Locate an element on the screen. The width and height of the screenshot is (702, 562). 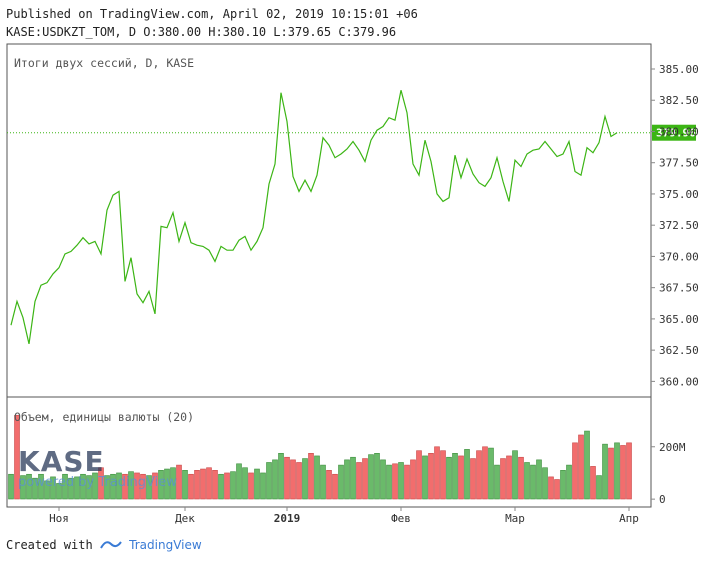
tradingview-link: TradingView is located at coordinates (165, 545).